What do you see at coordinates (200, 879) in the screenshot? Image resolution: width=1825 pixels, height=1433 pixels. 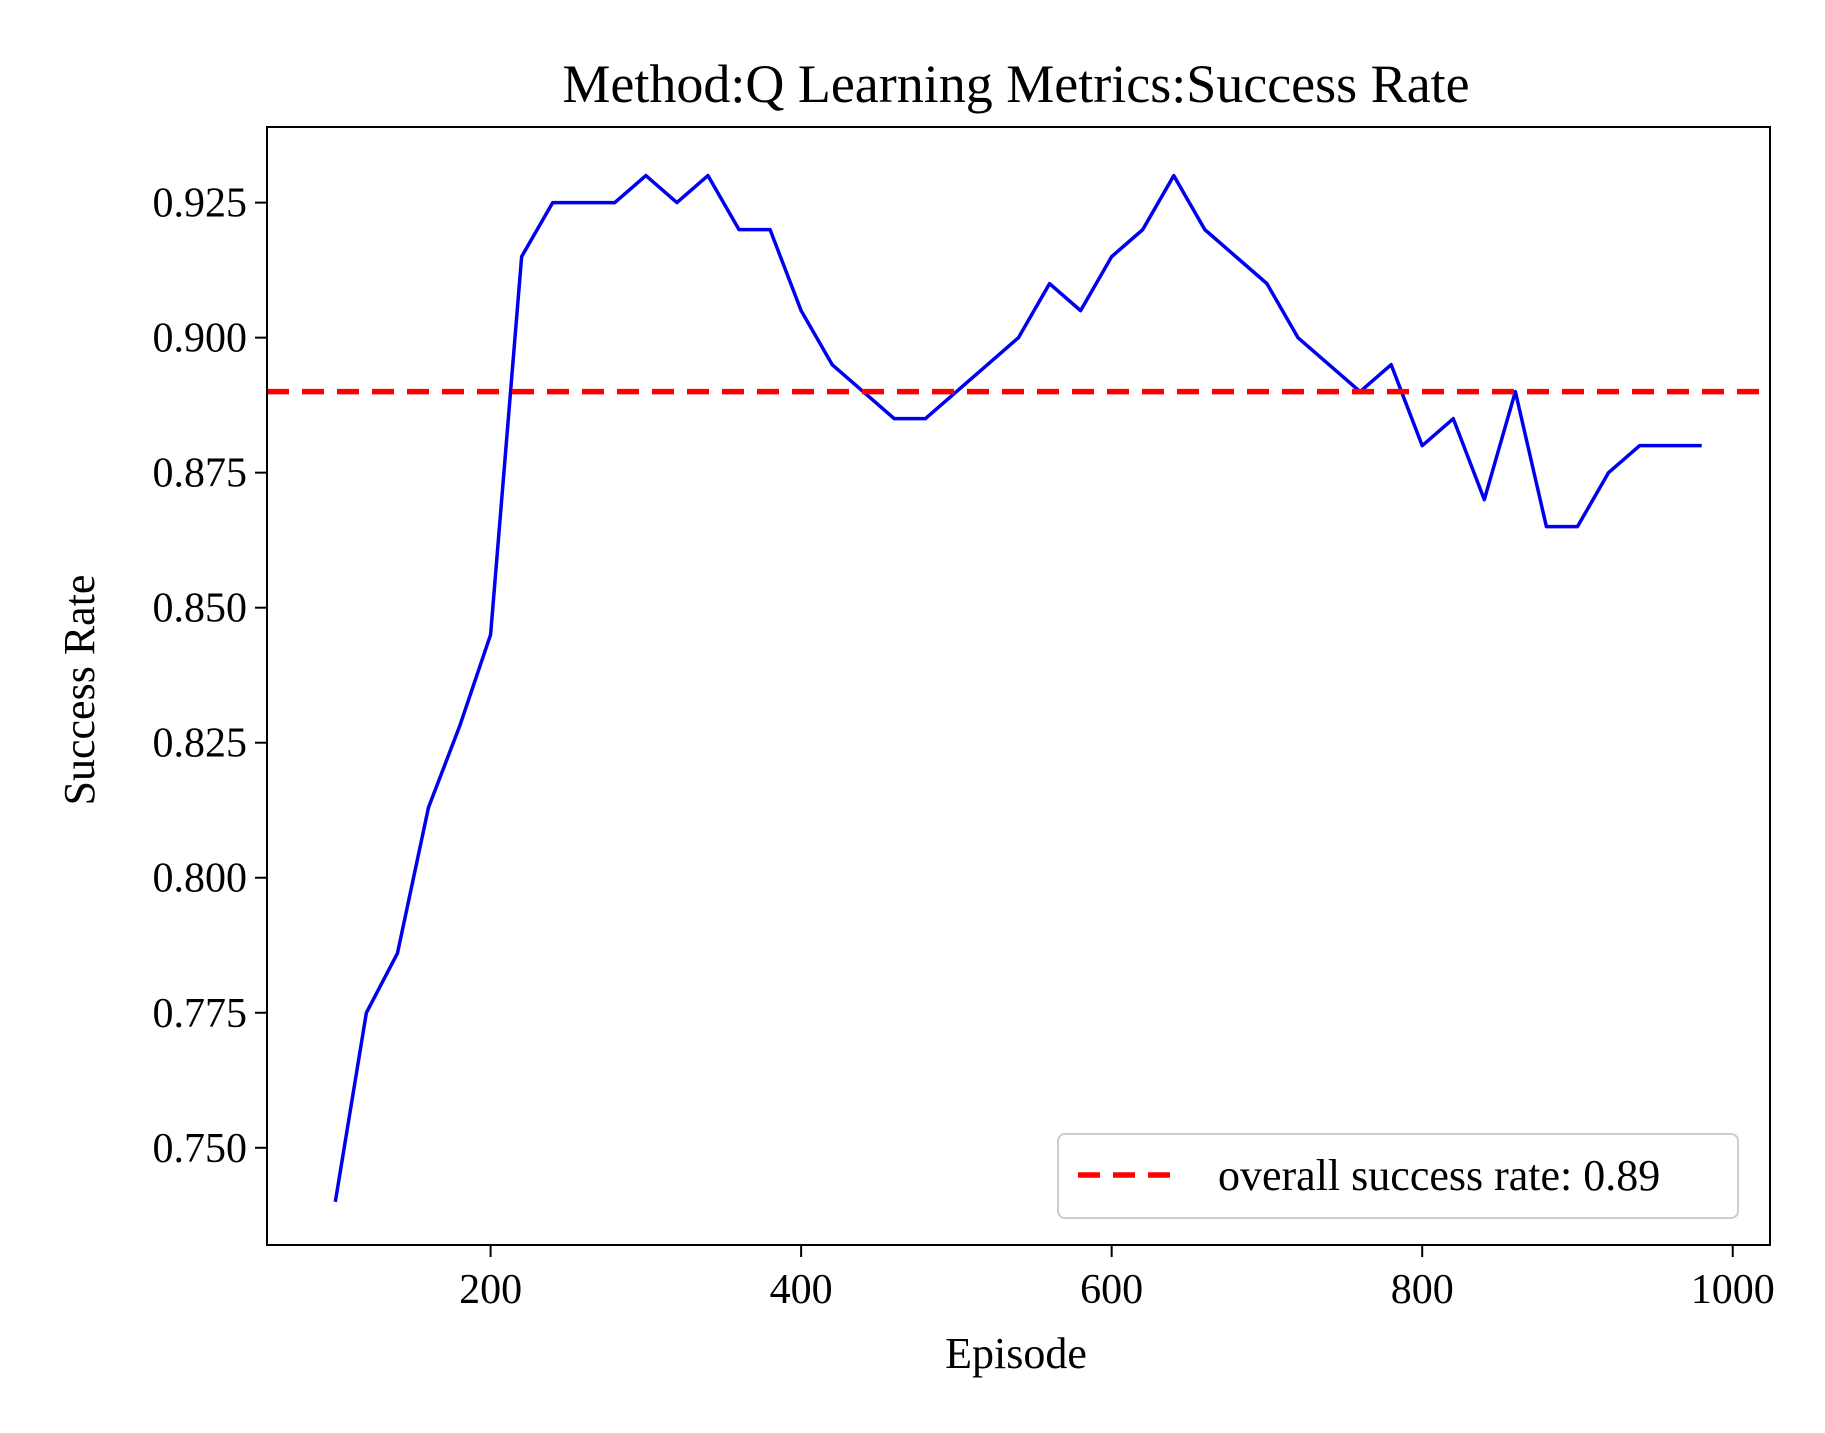 I see `y-tick-label: 0.800` at bounding box center [200, 879].